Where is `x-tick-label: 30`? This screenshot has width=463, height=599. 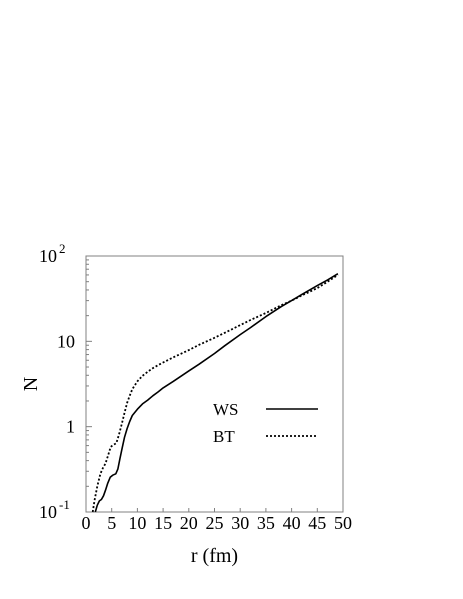 x-tick-label: 30 is located at coordinates (240, 523).